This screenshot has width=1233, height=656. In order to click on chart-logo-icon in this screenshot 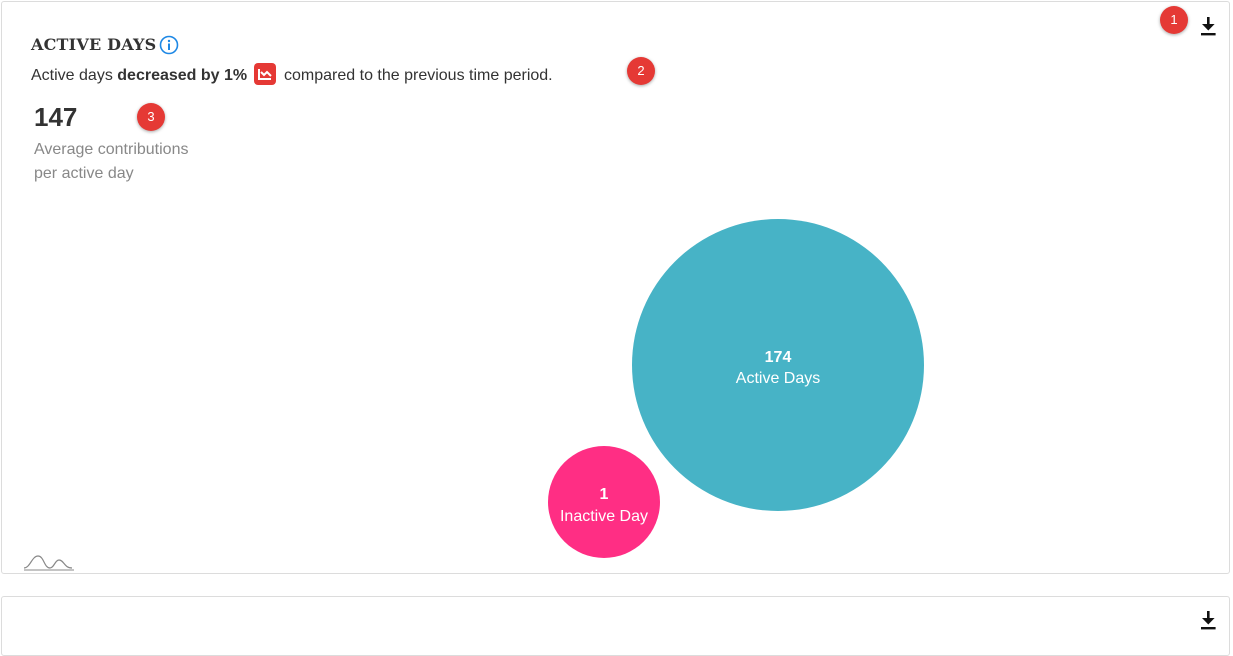, I will do `click(48, 563)`.